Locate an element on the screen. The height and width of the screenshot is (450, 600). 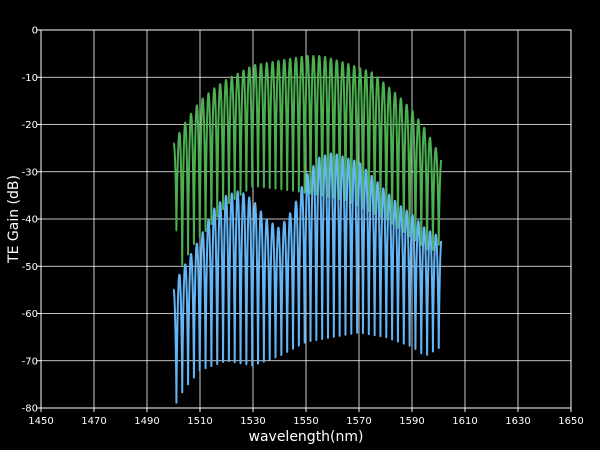
y-tick-label: -70 is located at coordinates (30, 361).